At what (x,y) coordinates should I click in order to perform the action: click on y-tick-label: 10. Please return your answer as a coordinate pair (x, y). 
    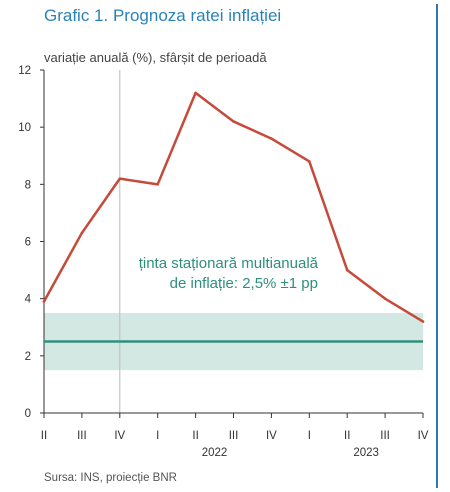
    Looking at the image, I should click on (24, 128).